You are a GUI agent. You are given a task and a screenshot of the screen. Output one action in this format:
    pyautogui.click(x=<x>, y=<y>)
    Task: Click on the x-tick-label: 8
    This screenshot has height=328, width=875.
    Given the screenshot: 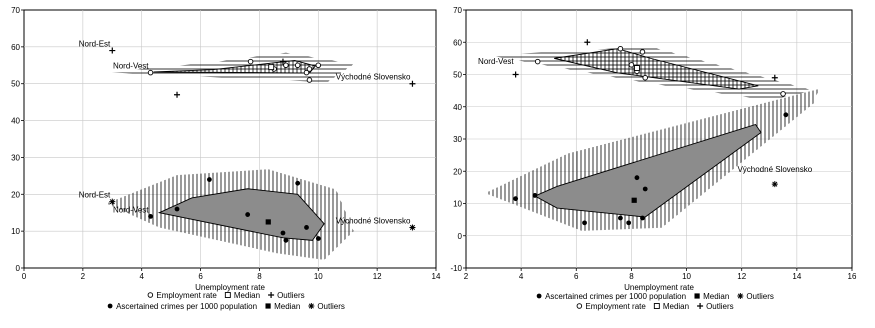 What is the action you would take?
    pyautogui.click(x=631, y=276)
    